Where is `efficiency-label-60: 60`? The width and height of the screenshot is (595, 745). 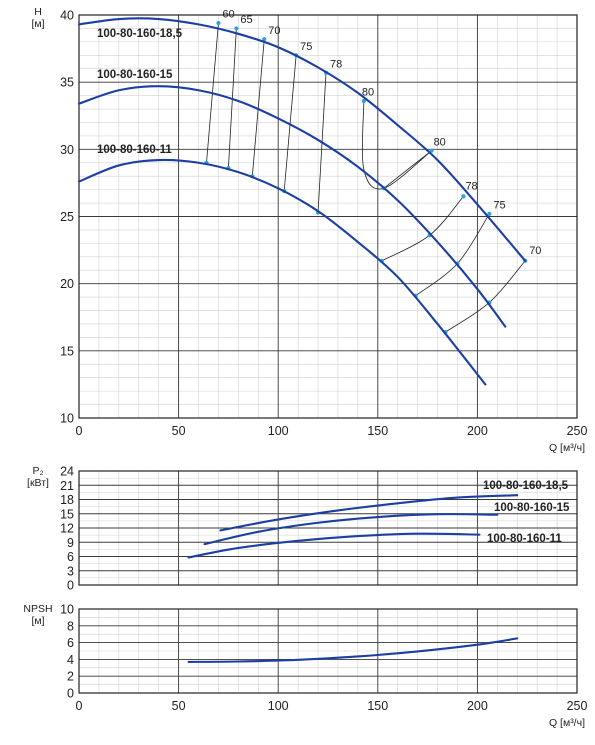 efficiency-label-60: 60 is located at coordinates (228, 15).